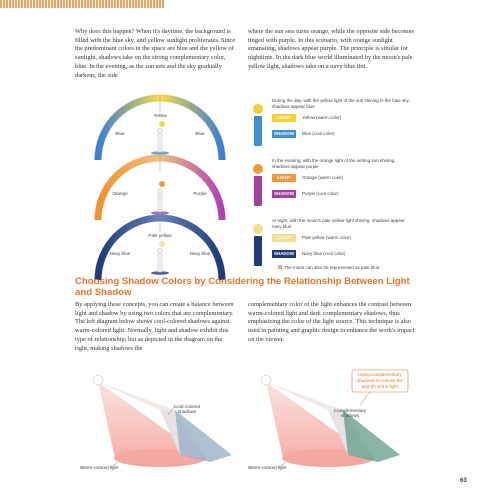  What do you see at coordinates (324, 253) in the screenshot?
I see `shadow-text: Navy blue (cool color)` at bounding box center [324, 253].